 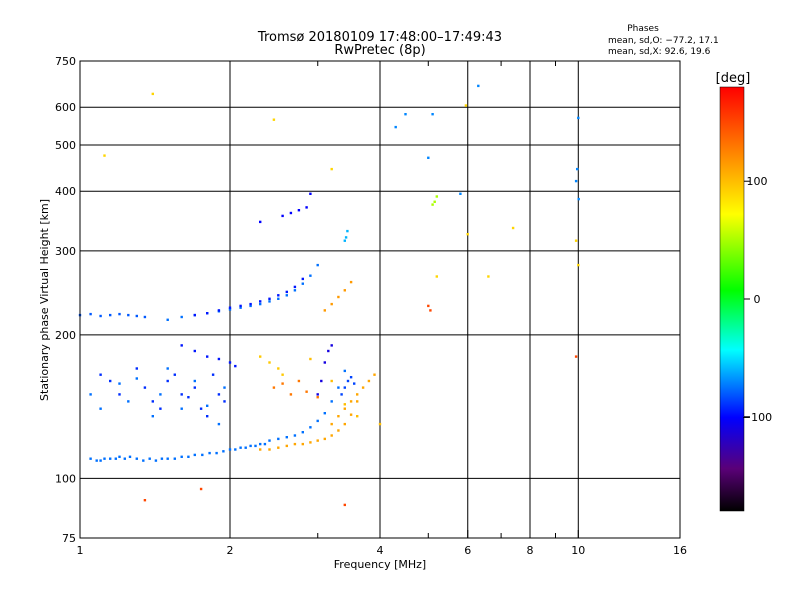 I want to click on x-tick-label: 1, so click(x=80, y=550).